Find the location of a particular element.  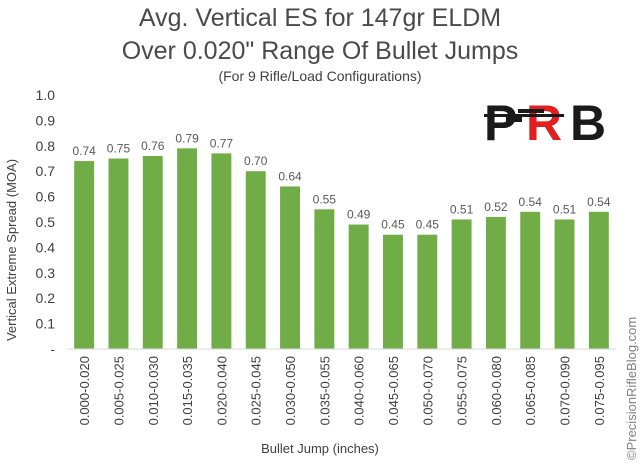

x-tick-label: 0.030-0.050 is located at coordinates (290, 390).